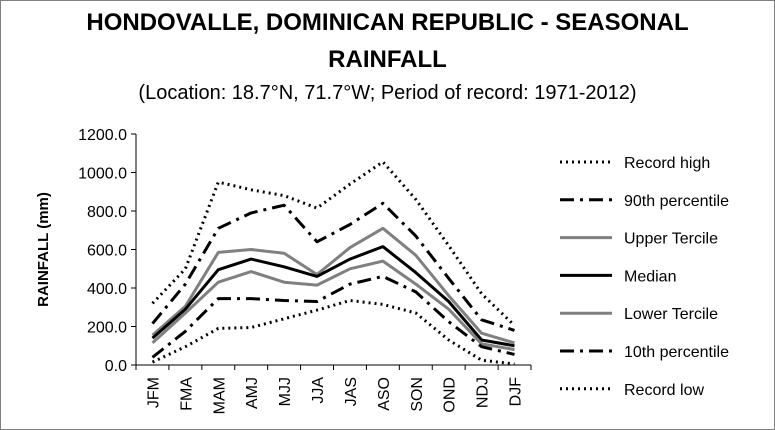 The image size is (775, 430). What do you see at coordinates (107, 212) in the screenshot?
I see `y-tick-label: 800.0` at bounding box center [107, 212].